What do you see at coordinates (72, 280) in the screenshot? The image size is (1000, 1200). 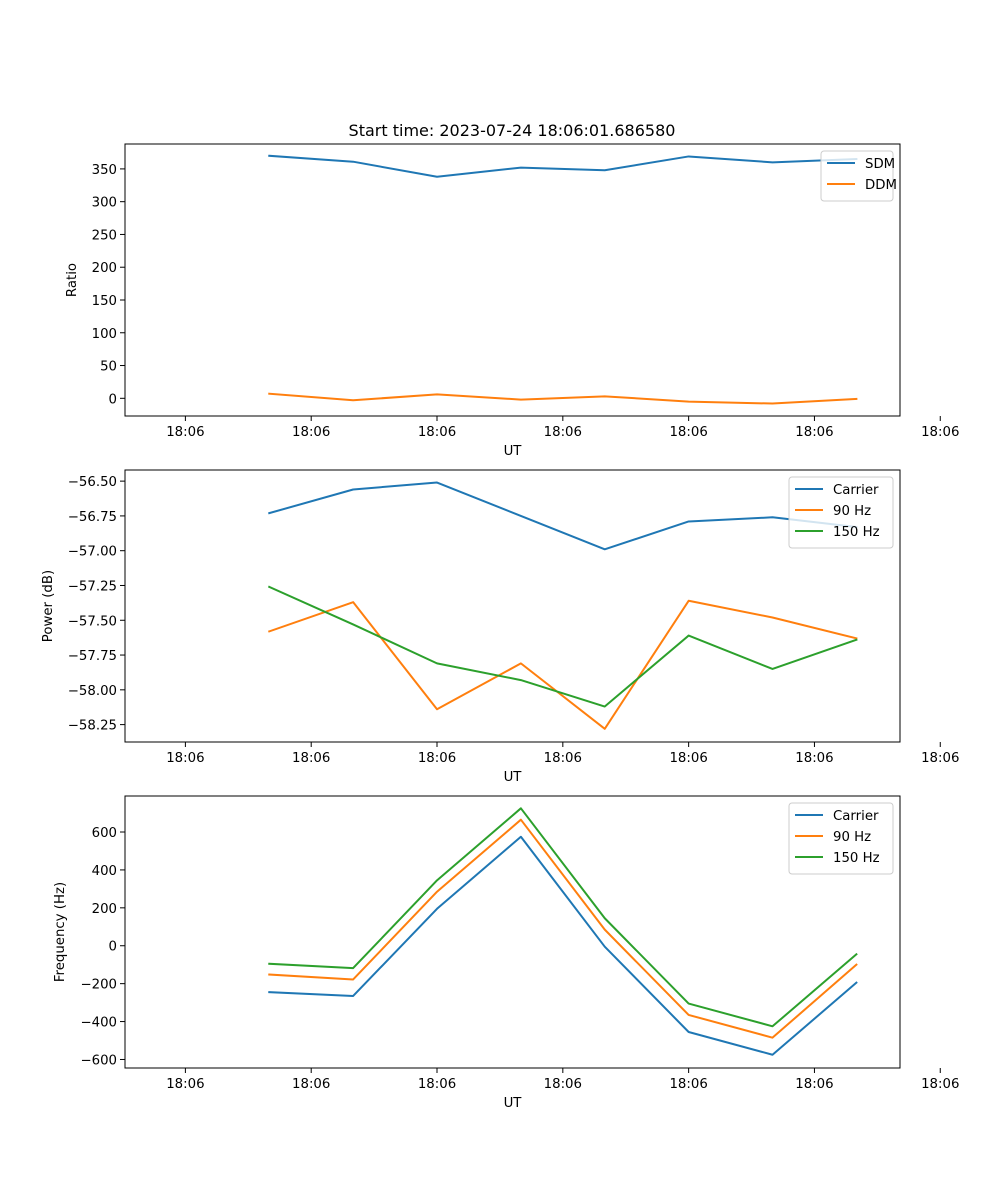 I see `y-axis-label: Ratio` at bounding box center [72, 280].